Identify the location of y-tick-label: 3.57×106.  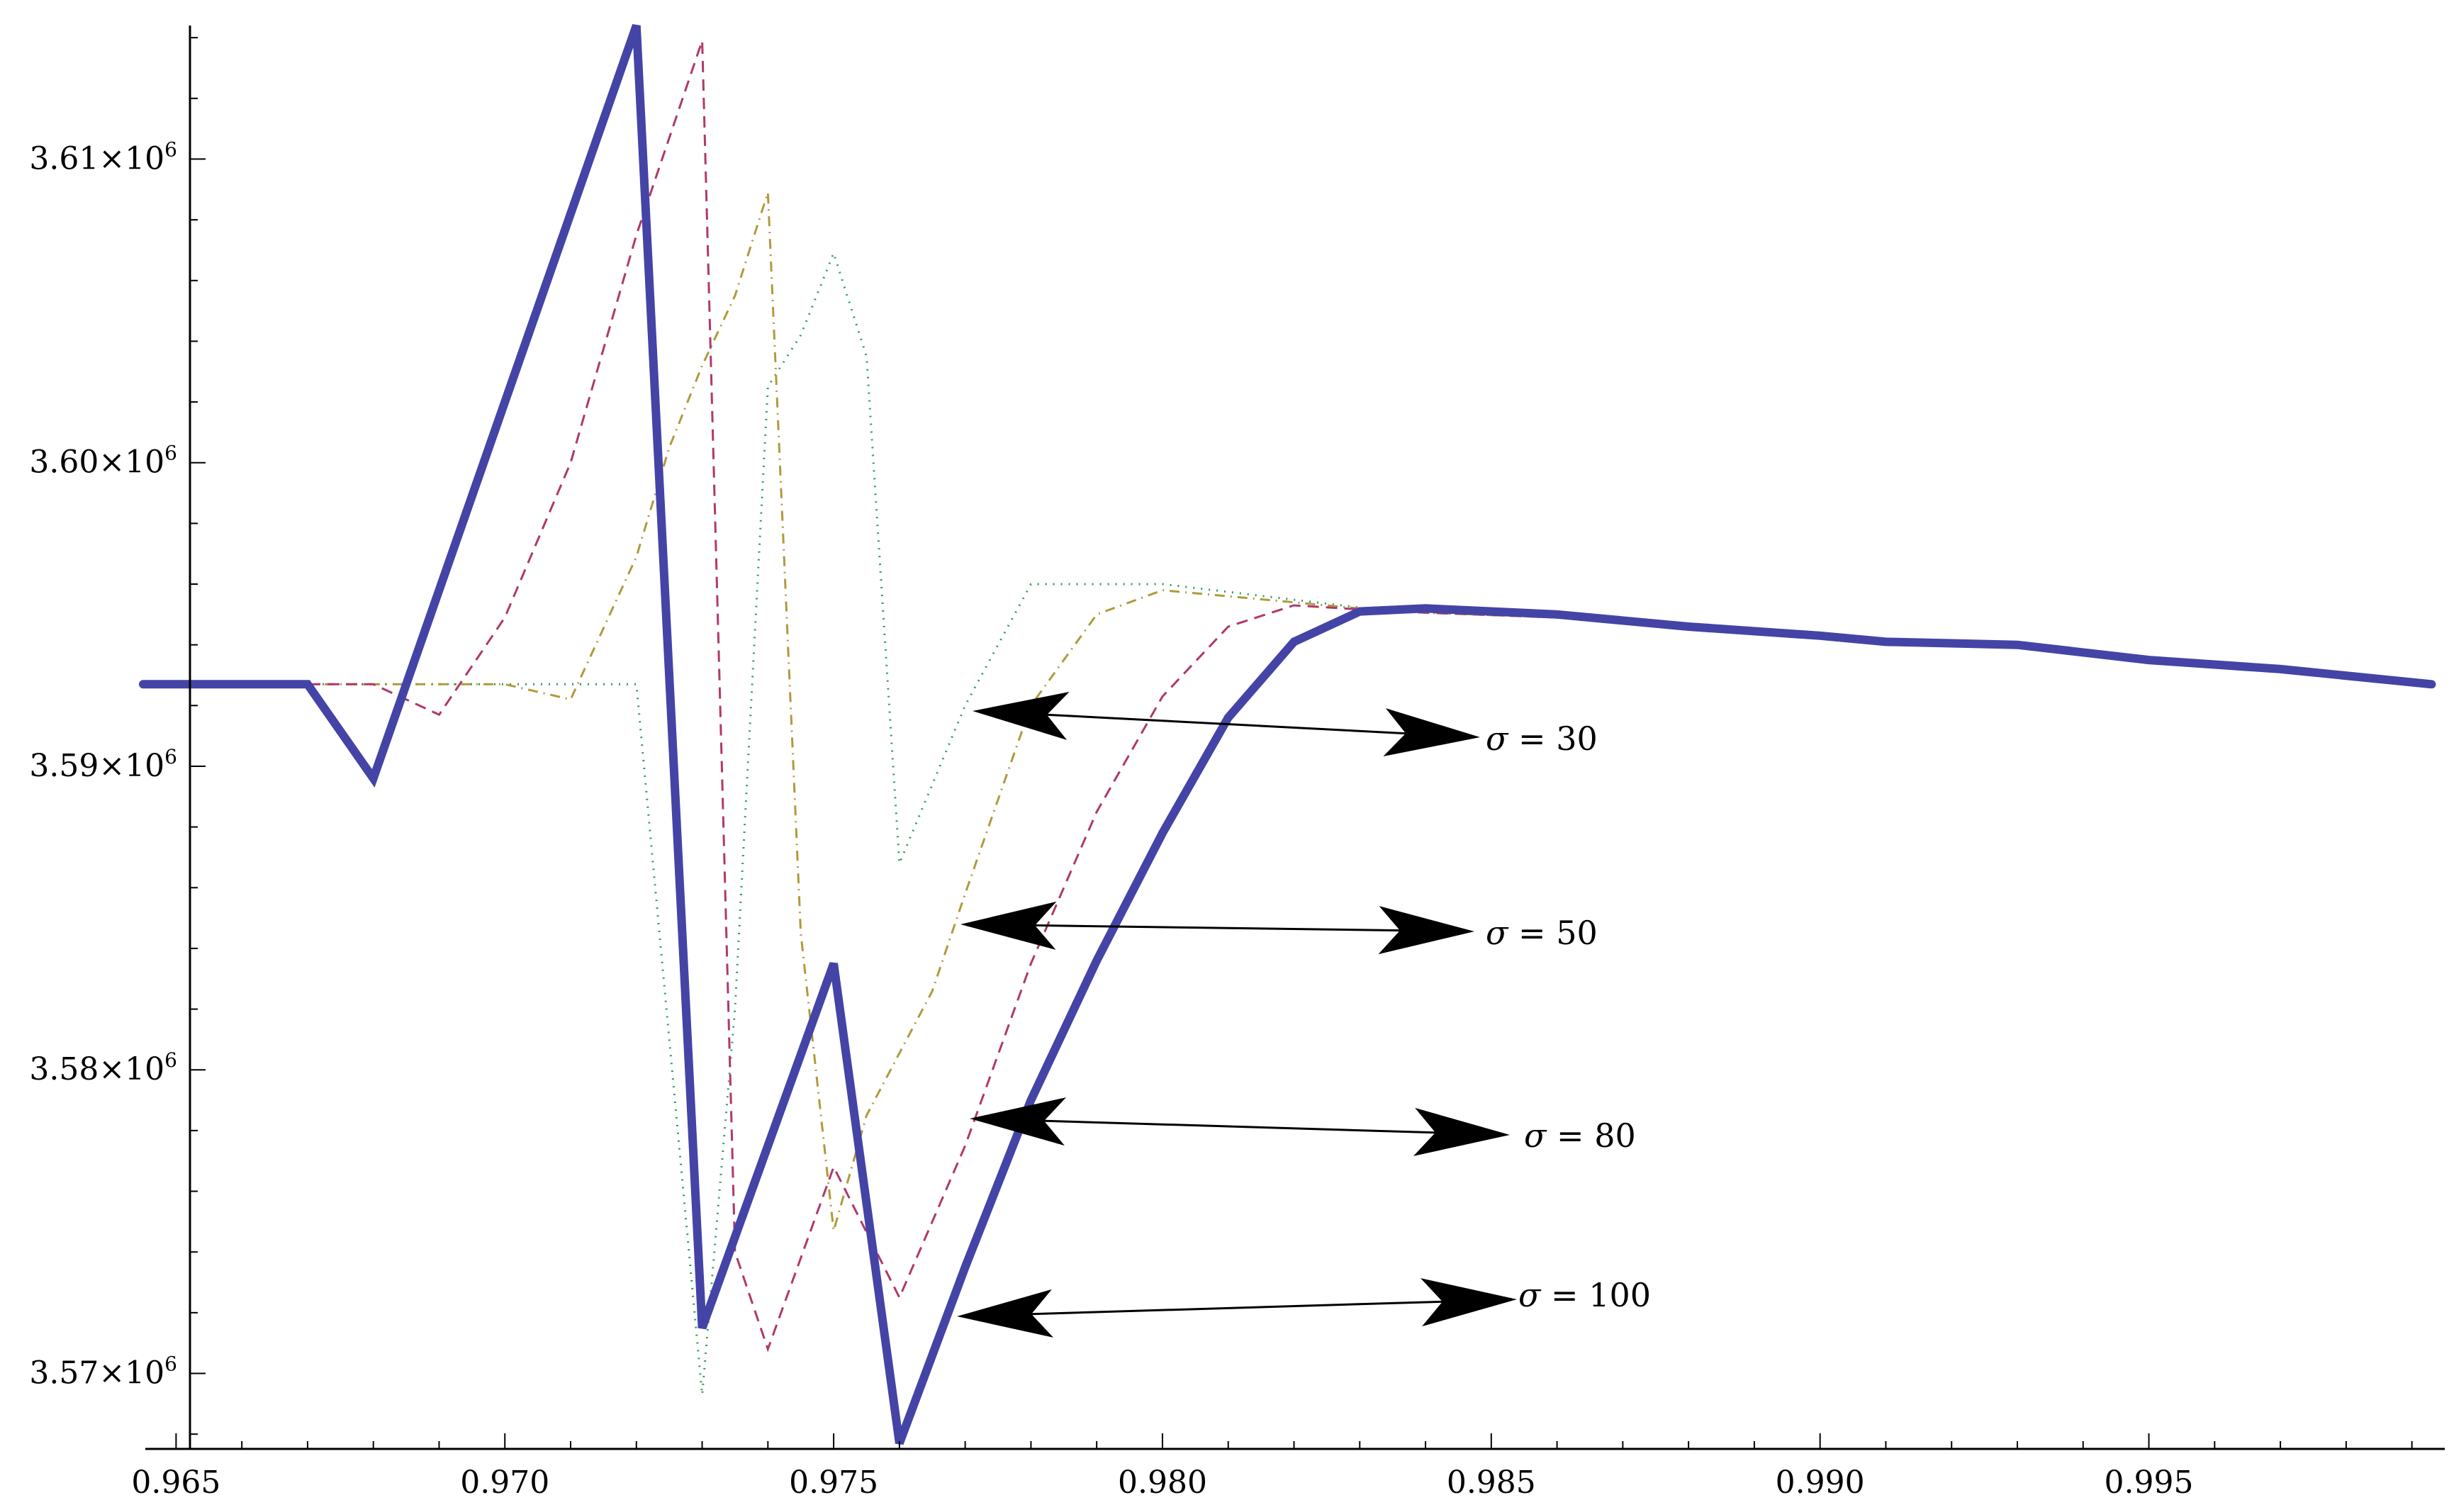
(103, 1371).